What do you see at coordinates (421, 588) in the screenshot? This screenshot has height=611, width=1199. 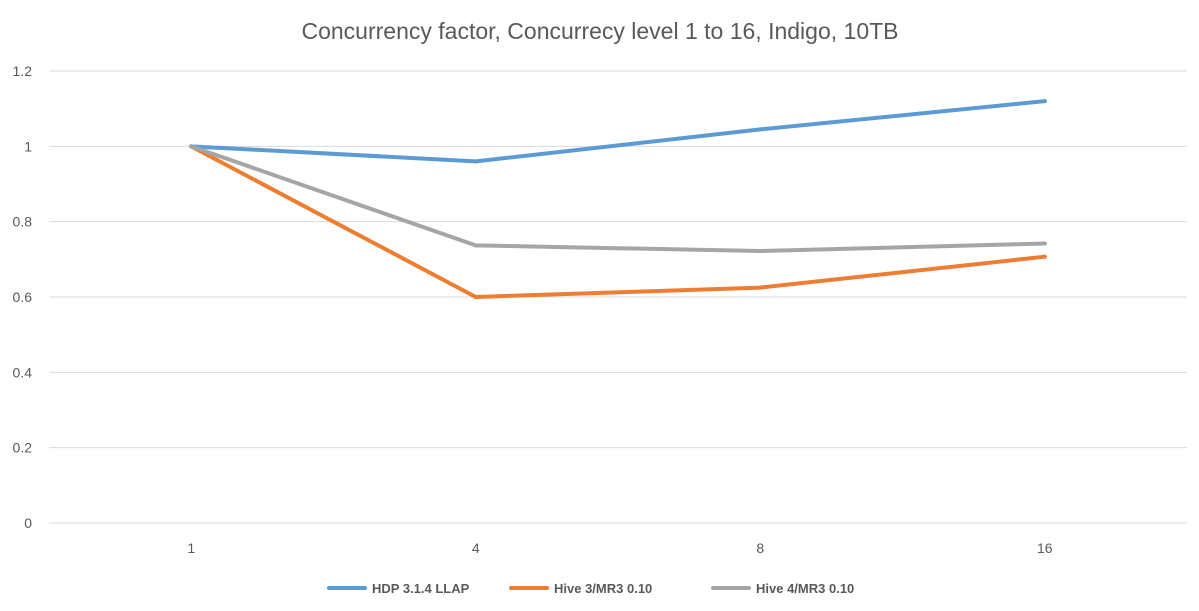 I see `legend-label-0: HDP 3.1.4 LLAP` at bounding box center [421, 588].